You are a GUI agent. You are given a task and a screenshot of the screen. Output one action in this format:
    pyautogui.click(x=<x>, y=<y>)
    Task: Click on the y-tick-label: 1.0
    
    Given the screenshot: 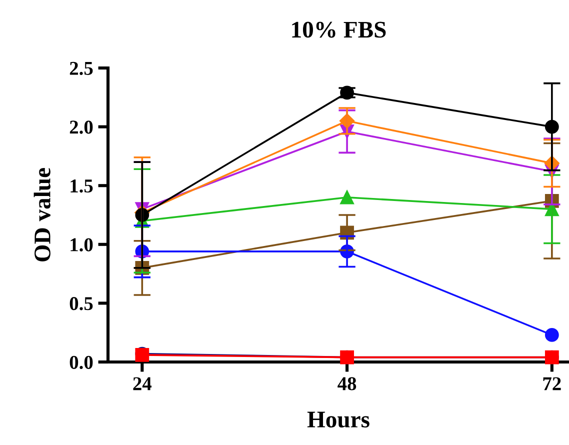 What is the action you would take?
    pyautogui.click(x=81, y=245)
    